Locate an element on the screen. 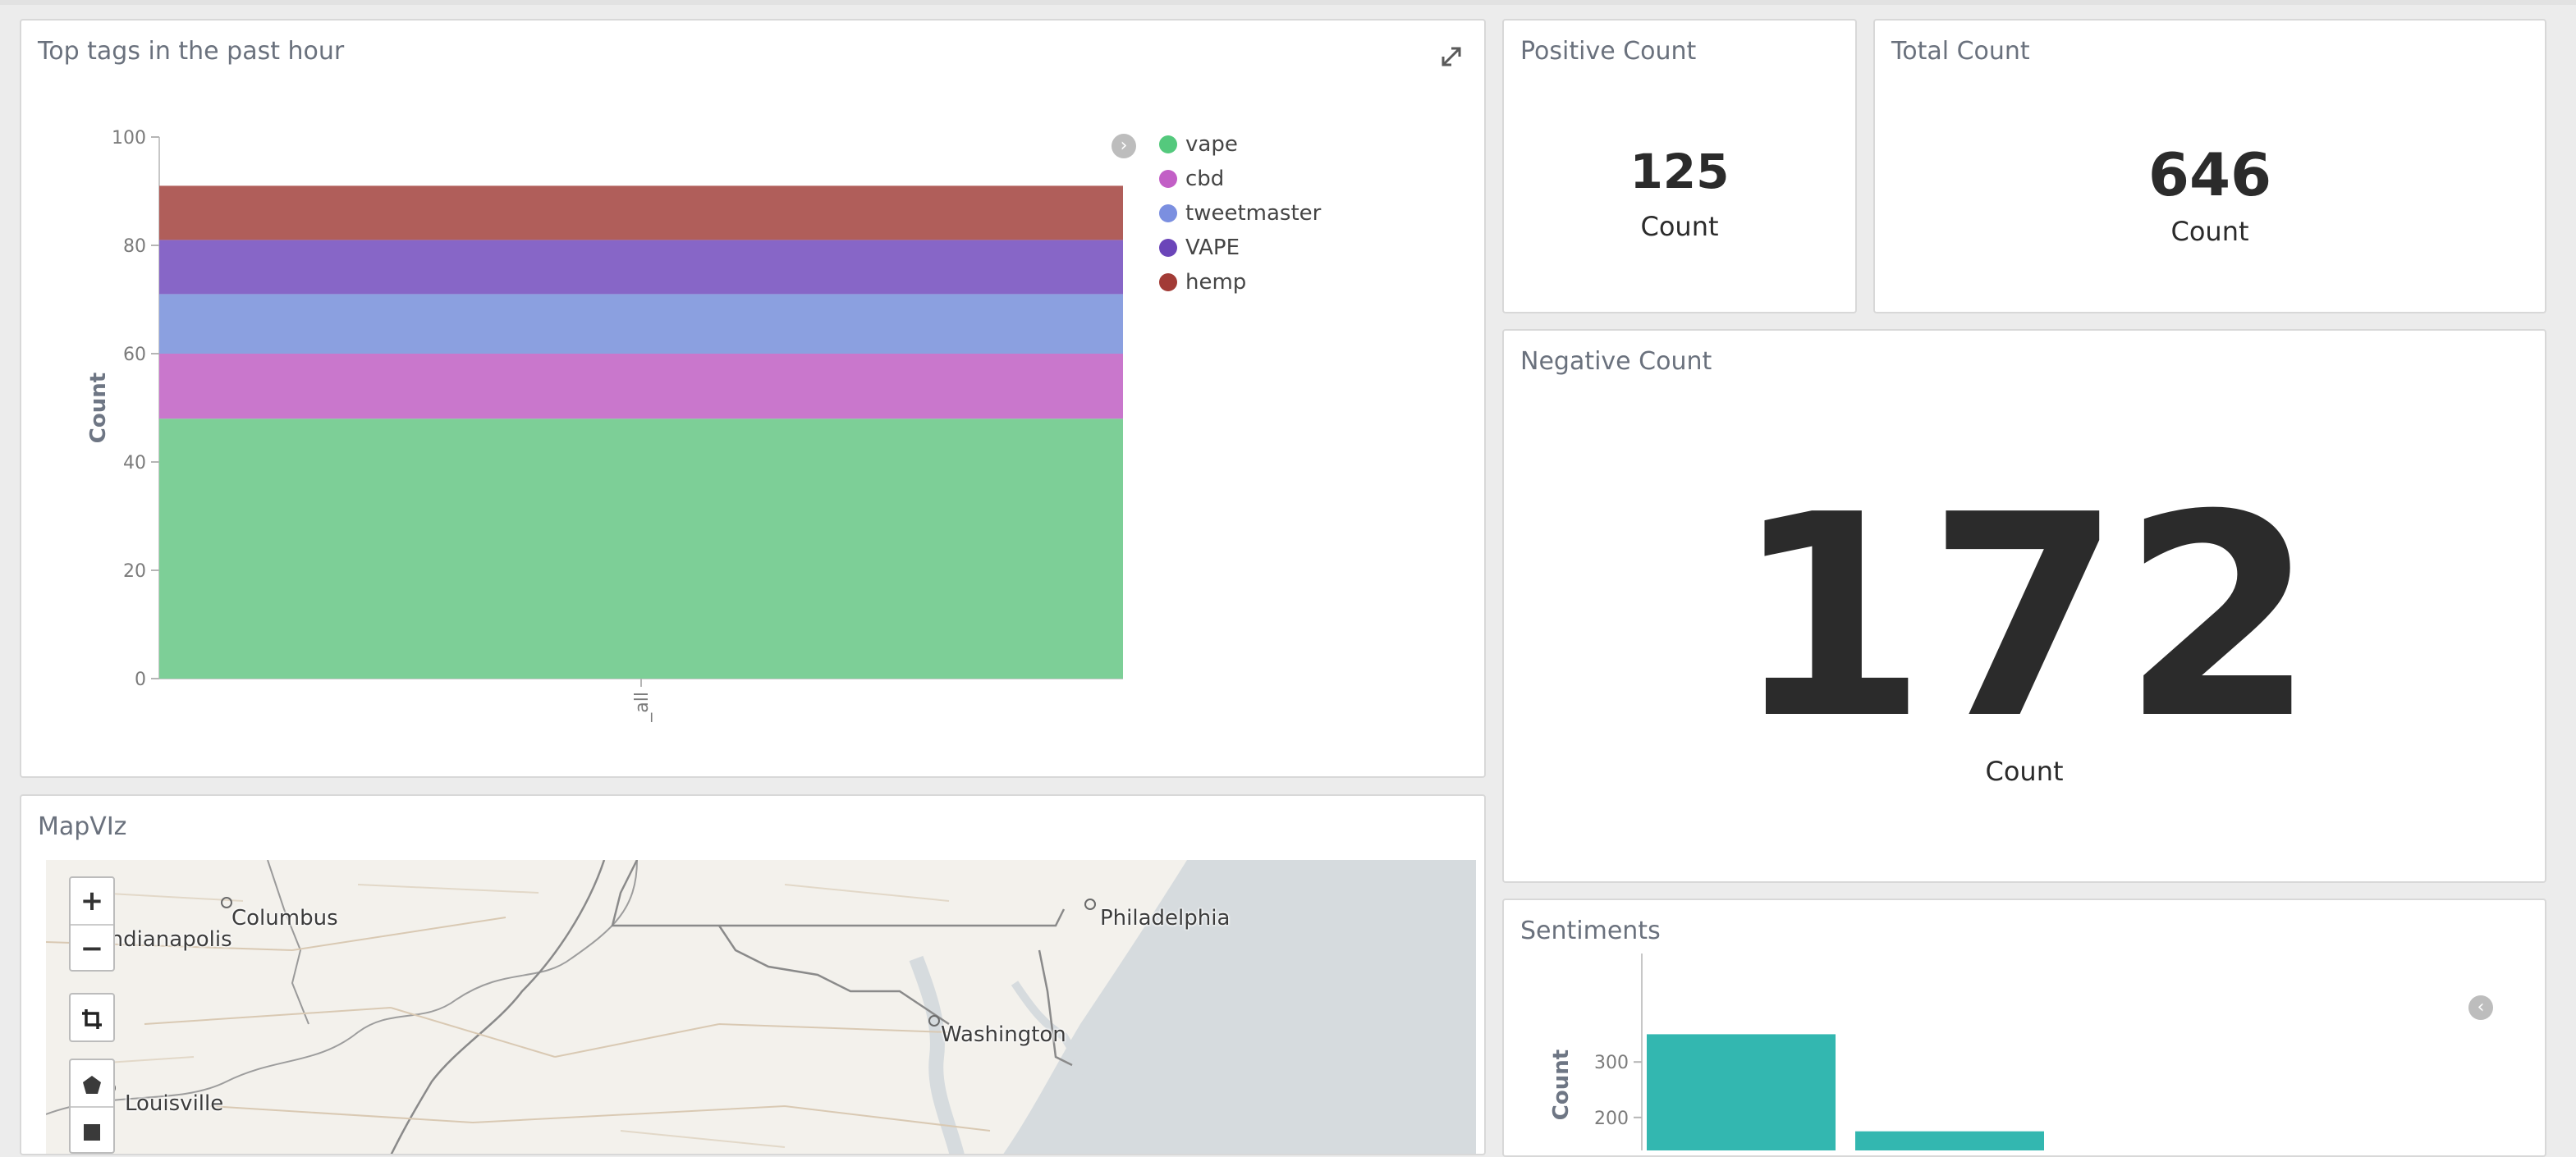 The image size is (2576, 1157). legend-label: tweetmaster is located at coordinates (1254, 213).